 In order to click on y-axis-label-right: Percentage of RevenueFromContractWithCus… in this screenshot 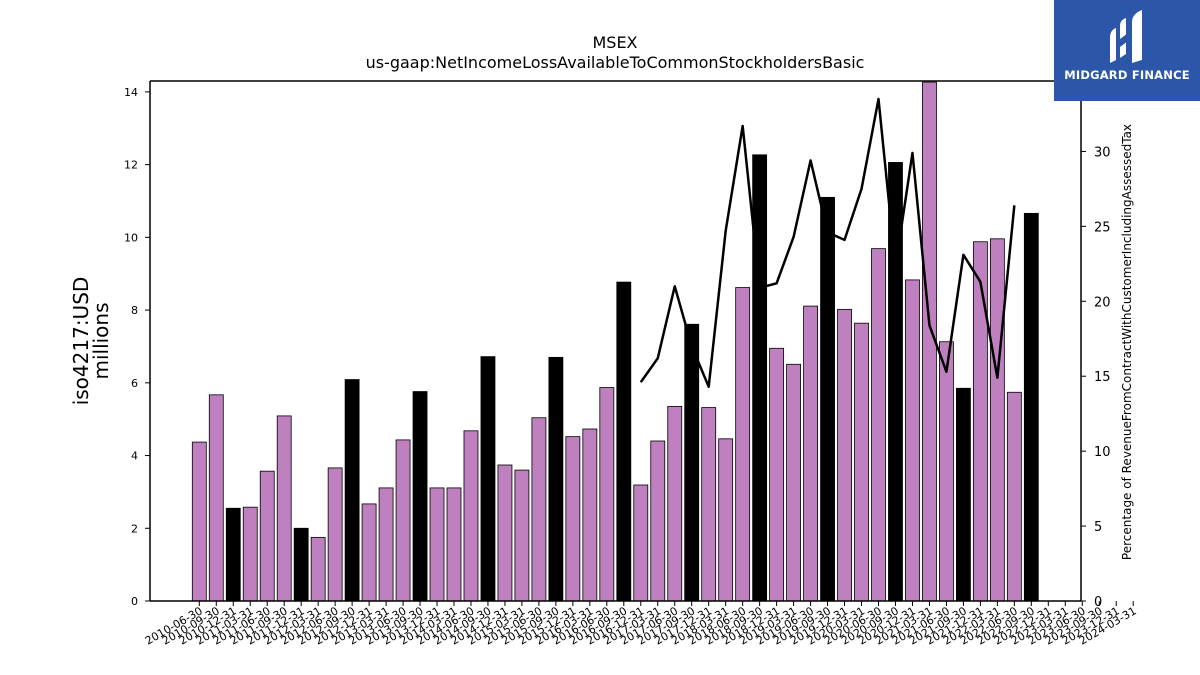, I will do `click(1127, 342)`.